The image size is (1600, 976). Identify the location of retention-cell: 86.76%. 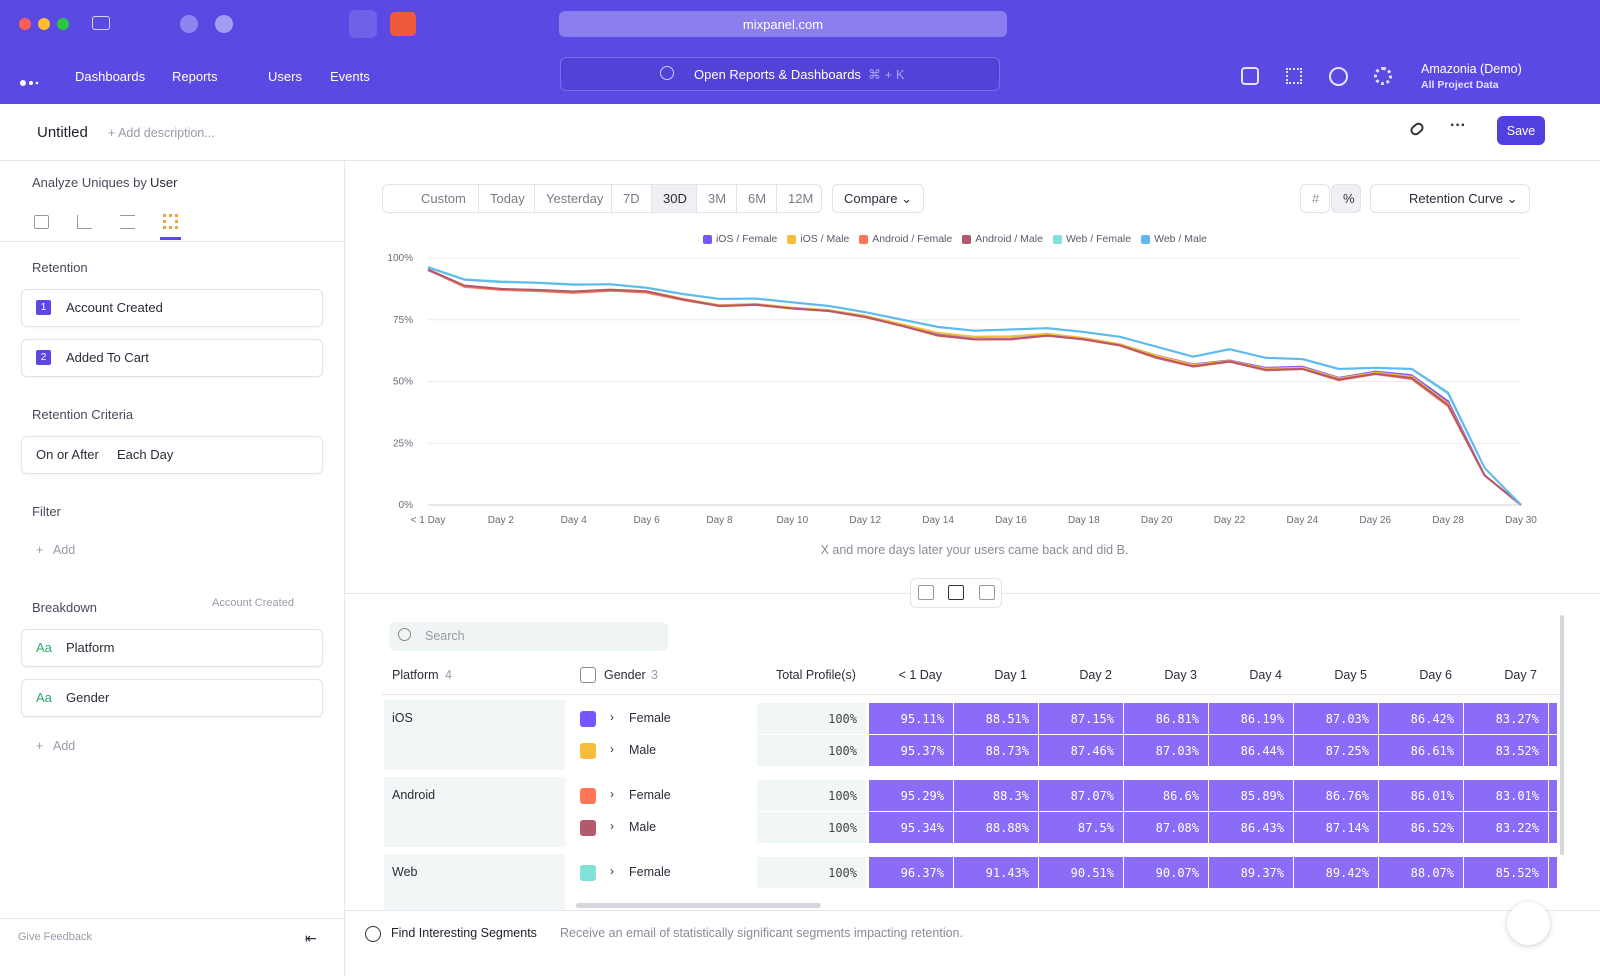
(1336, 795).